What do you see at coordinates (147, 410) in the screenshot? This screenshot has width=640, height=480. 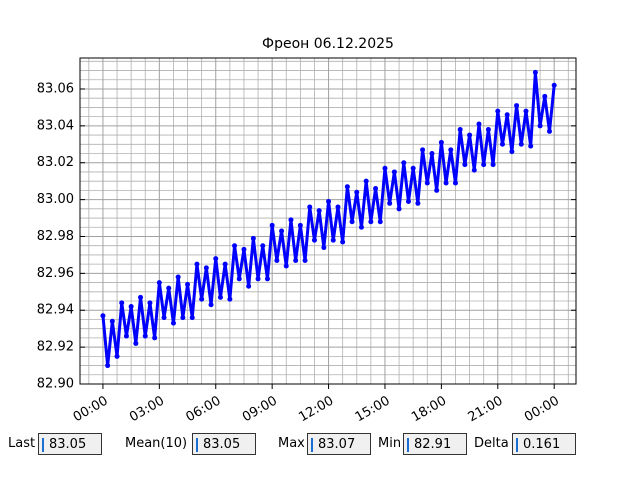 I see `x-tick-label: 03:00` at bounding box center [147, 410].